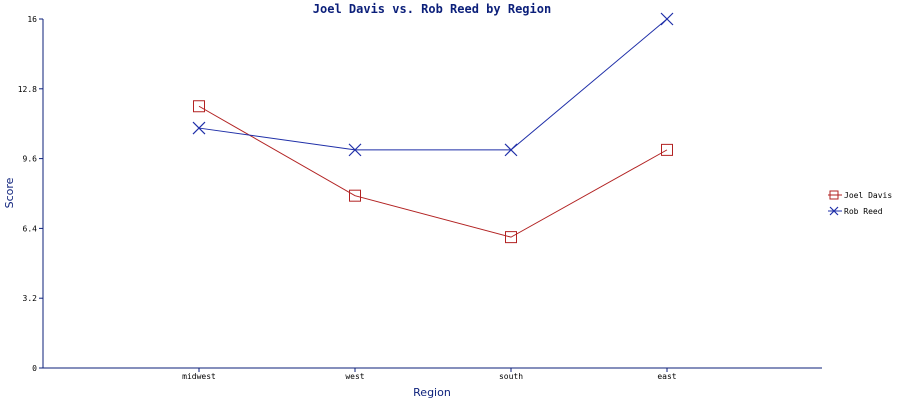  I want to click on x-tick-label: south, so click(511, 376).